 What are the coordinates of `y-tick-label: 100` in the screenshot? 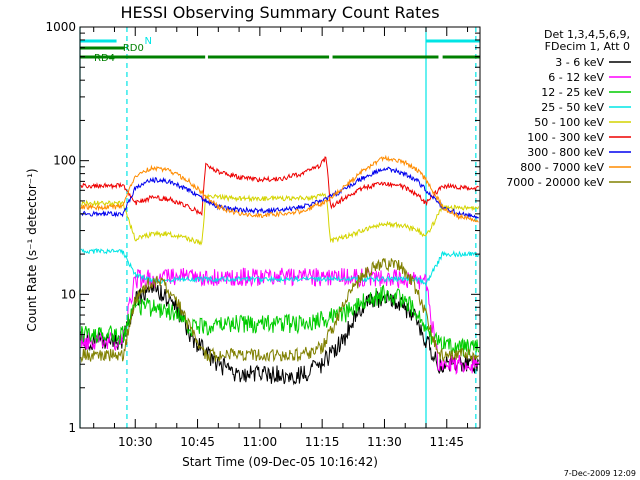 It's located at (64, 161).